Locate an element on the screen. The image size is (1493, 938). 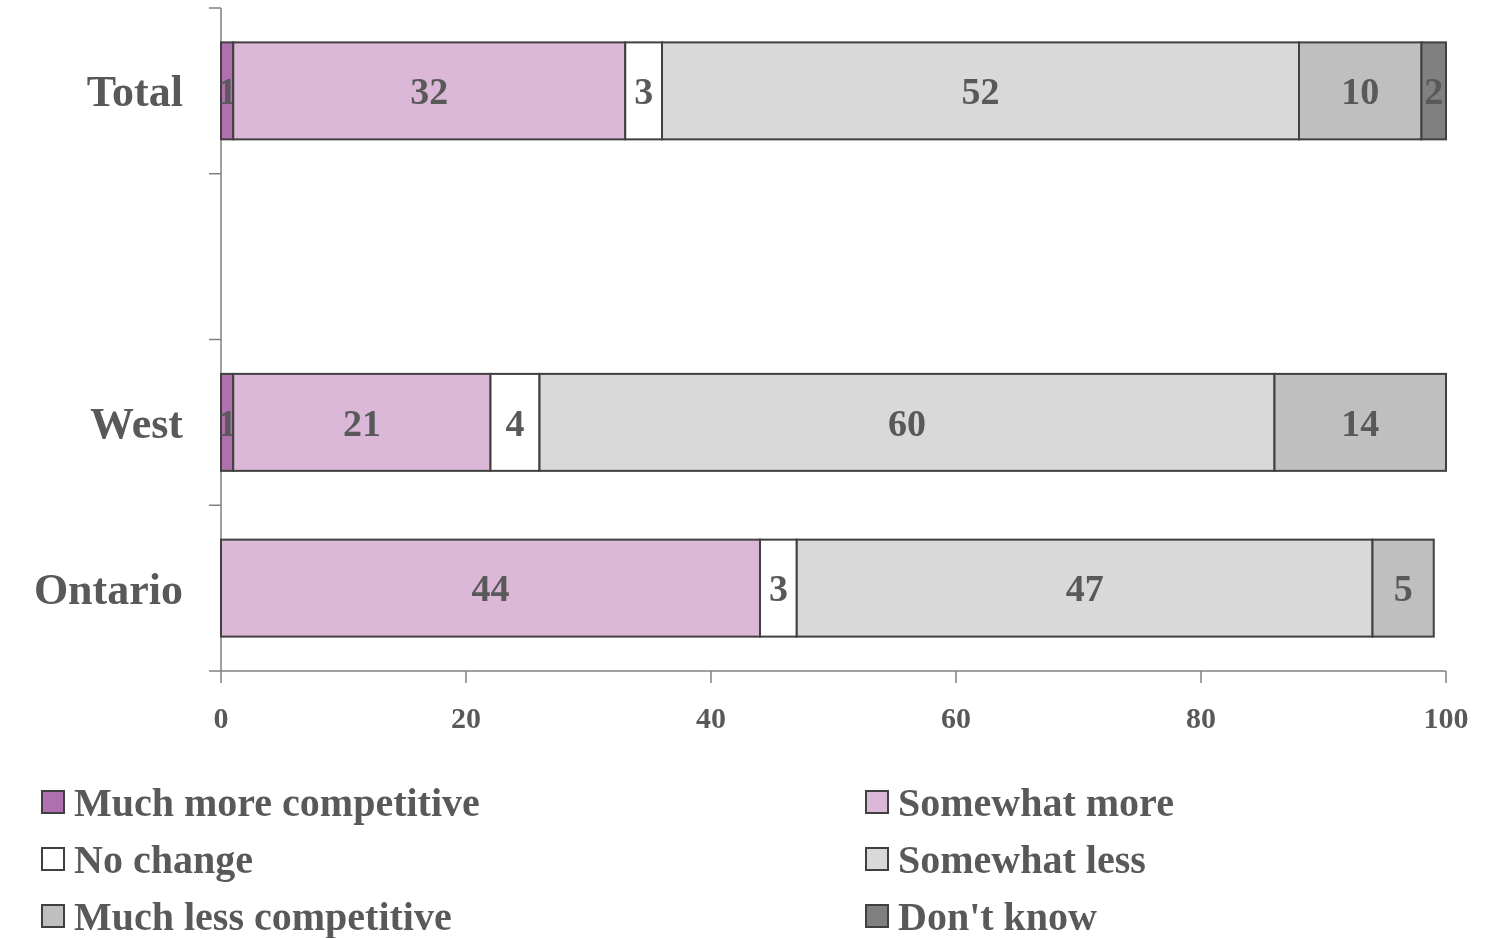
legend-label: Somewhat less is located at coordinates (1022, 859).